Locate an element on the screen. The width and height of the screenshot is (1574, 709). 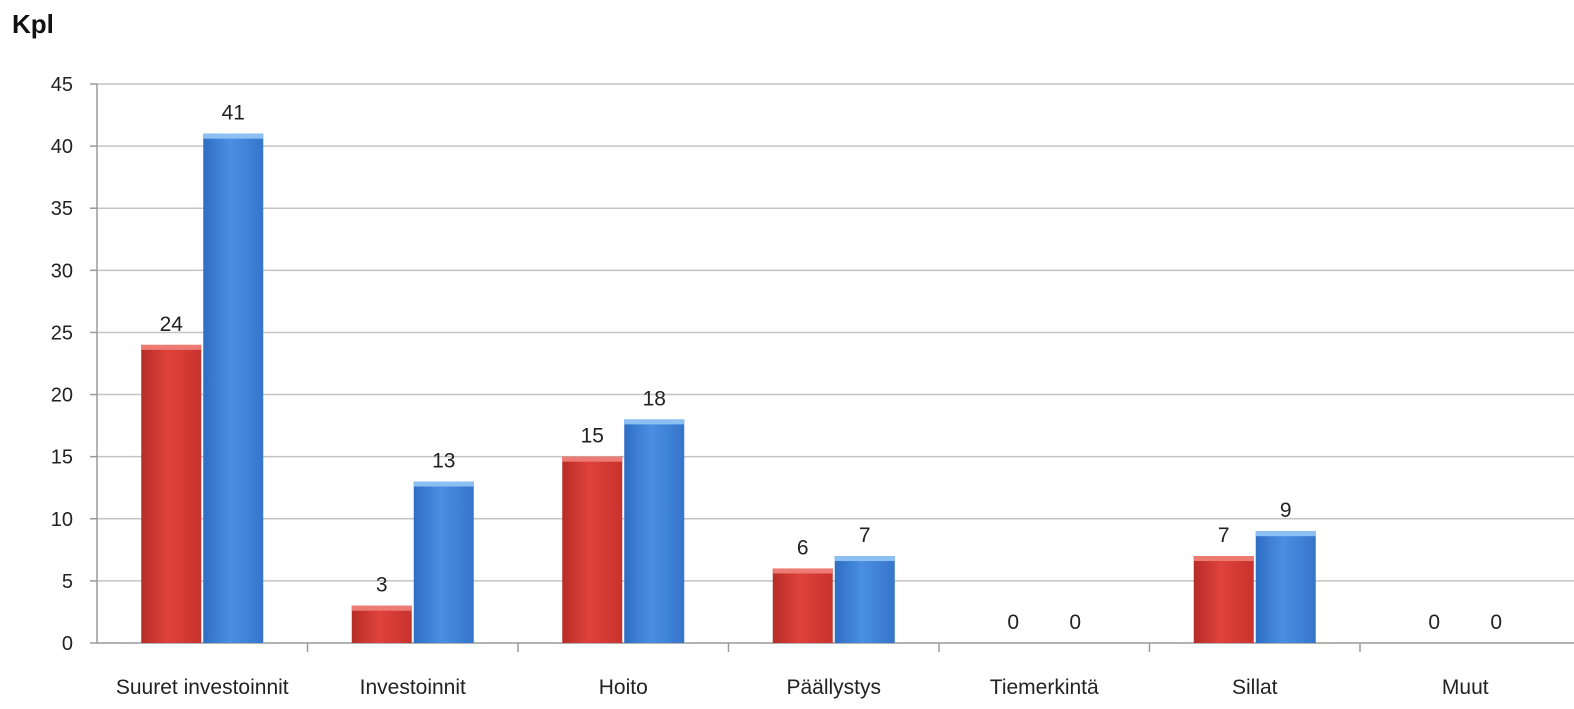
y-tick-label: 40 is located at coordinates (62, 147).